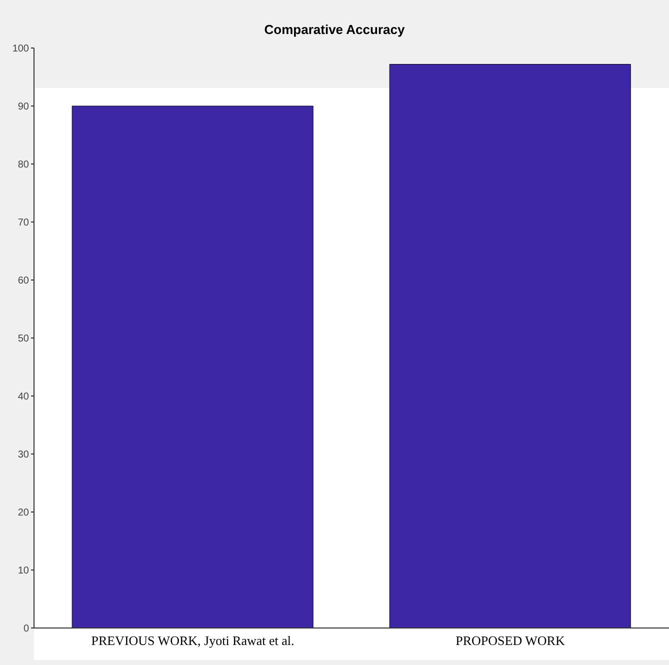 The width and height of the screenshot is (669, 665). I want to click on y-tick-label: 20, so click(24, 513).